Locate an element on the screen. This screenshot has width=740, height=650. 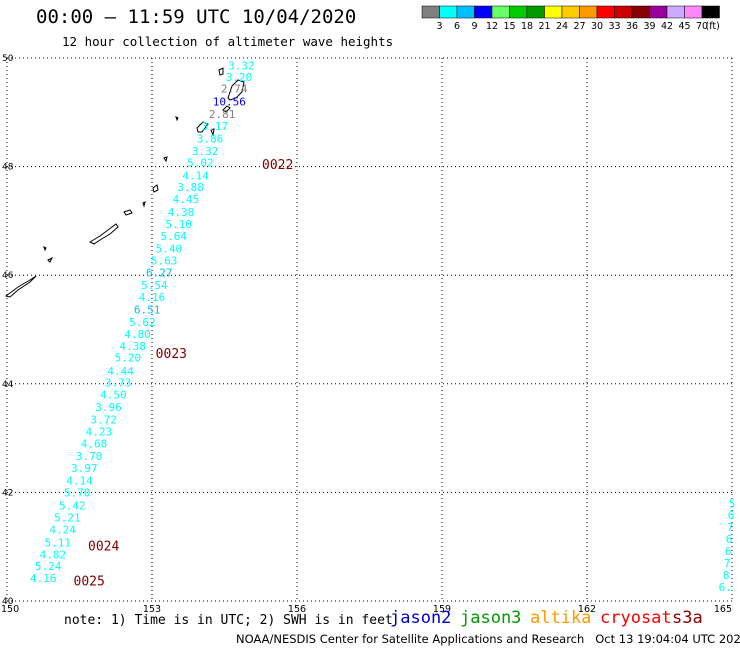
x-tick-label: 159 is located at coordinates (442, 609).